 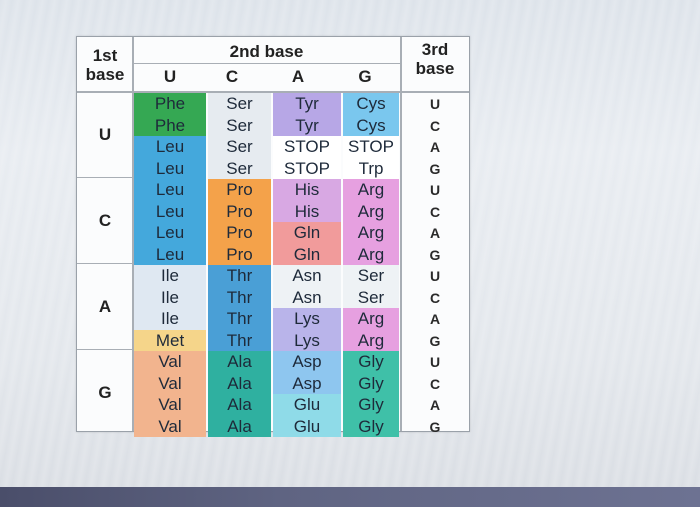 What do you see at coordinates (371, 361) in the screenshot?
I see `codon-cell-g-12: Gly` at bounding box center [371, 361].